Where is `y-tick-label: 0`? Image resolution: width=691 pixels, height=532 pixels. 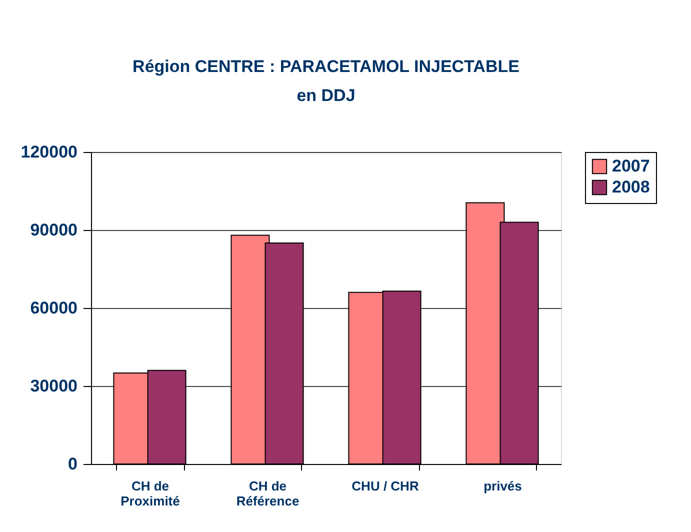 y-tick-label: 0 is located at coordinates (73, 464).